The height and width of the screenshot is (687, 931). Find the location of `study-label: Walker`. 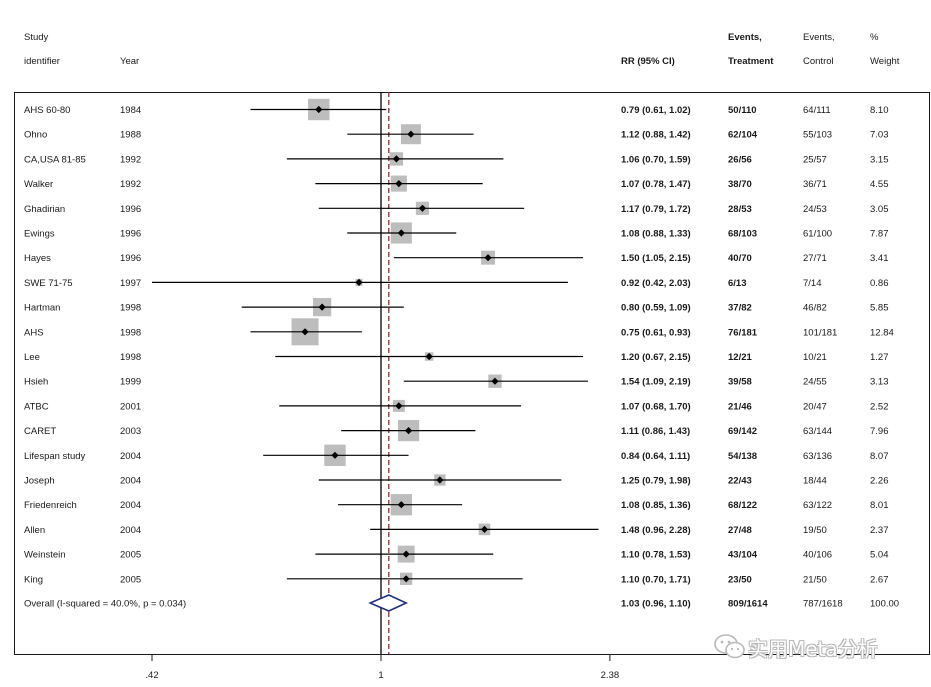

study-label: Walker is located at coordinates (38, 184).